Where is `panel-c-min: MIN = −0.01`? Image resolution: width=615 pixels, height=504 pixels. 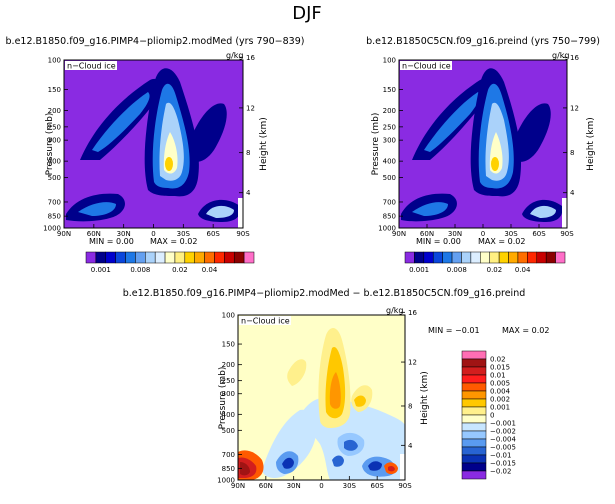 panel-c-min: MIN = −0.01 is located at coordinates (454, 330).